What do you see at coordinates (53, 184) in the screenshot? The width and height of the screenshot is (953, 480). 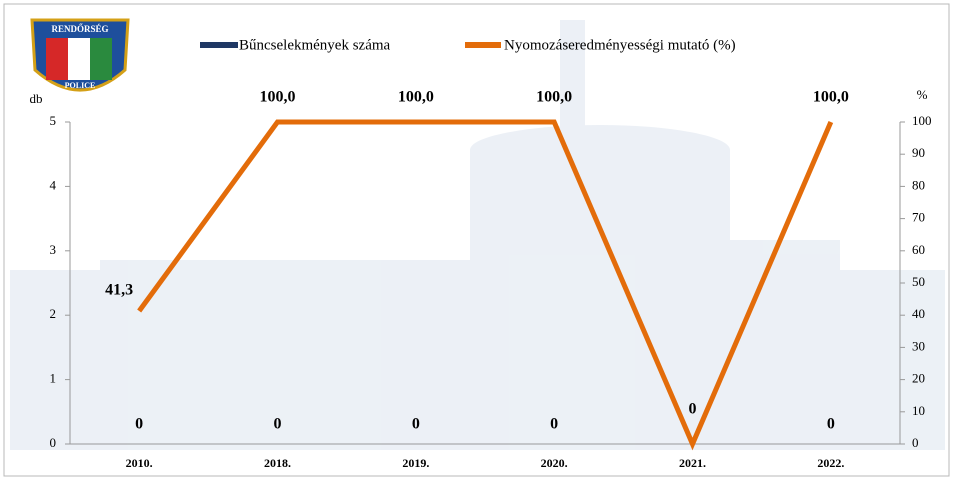 I see `y-tick-label: 4` at bounding box center [53, 184].